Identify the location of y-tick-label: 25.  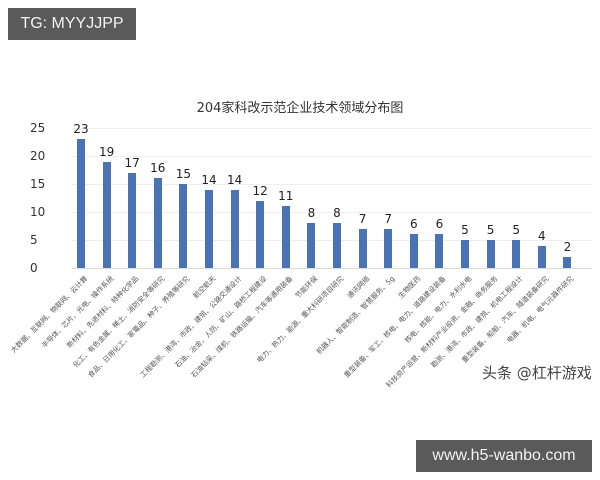
(38, 128).